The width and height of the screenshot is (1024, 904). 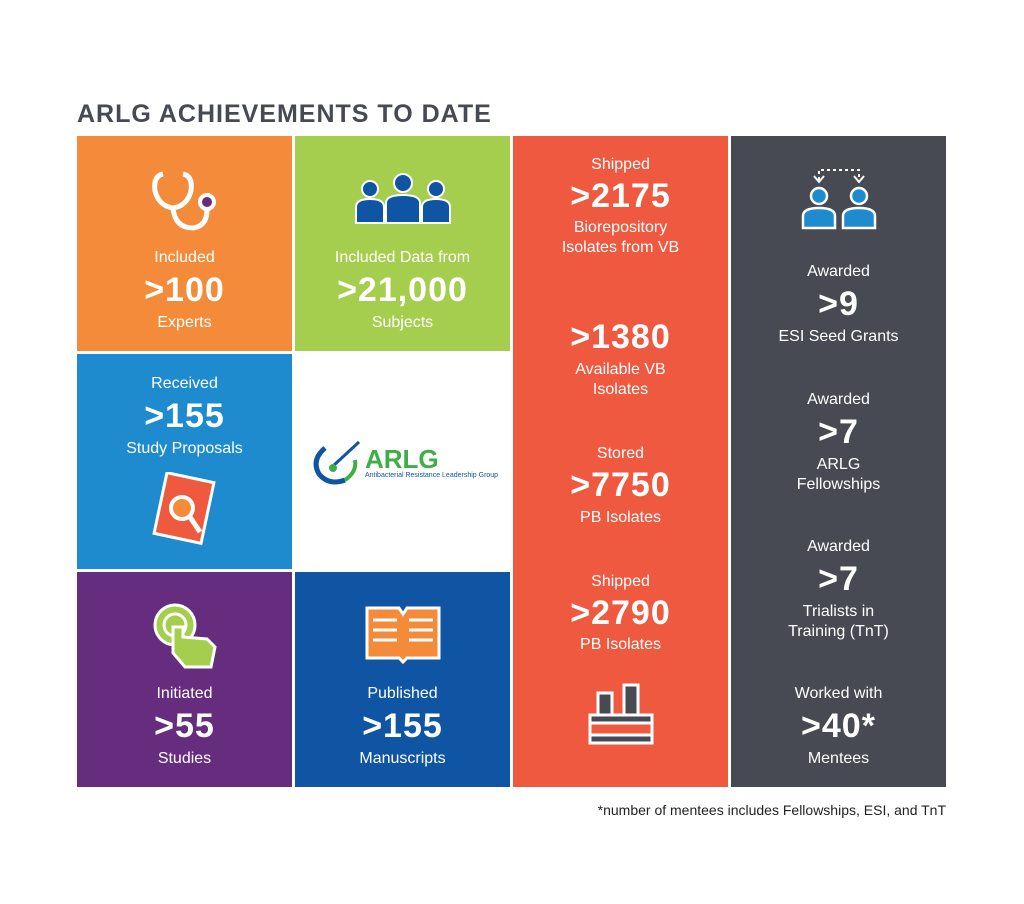 I want to click on label-bottom: Mentees, so click(x=838, y=758).